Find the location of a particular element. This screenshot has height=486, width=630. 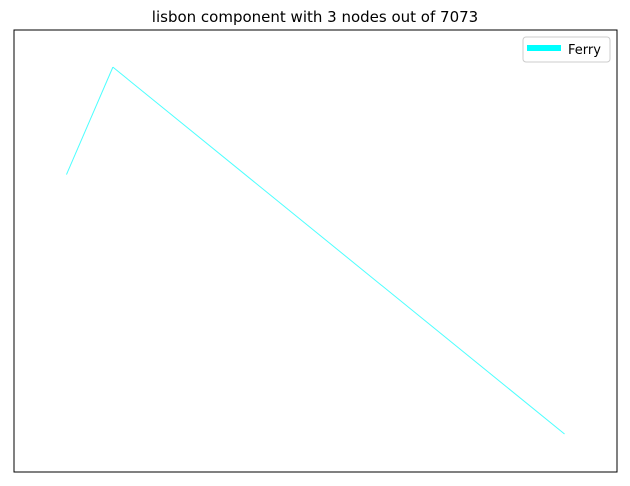

legend: Ferry is located at coordinates (566, 49).